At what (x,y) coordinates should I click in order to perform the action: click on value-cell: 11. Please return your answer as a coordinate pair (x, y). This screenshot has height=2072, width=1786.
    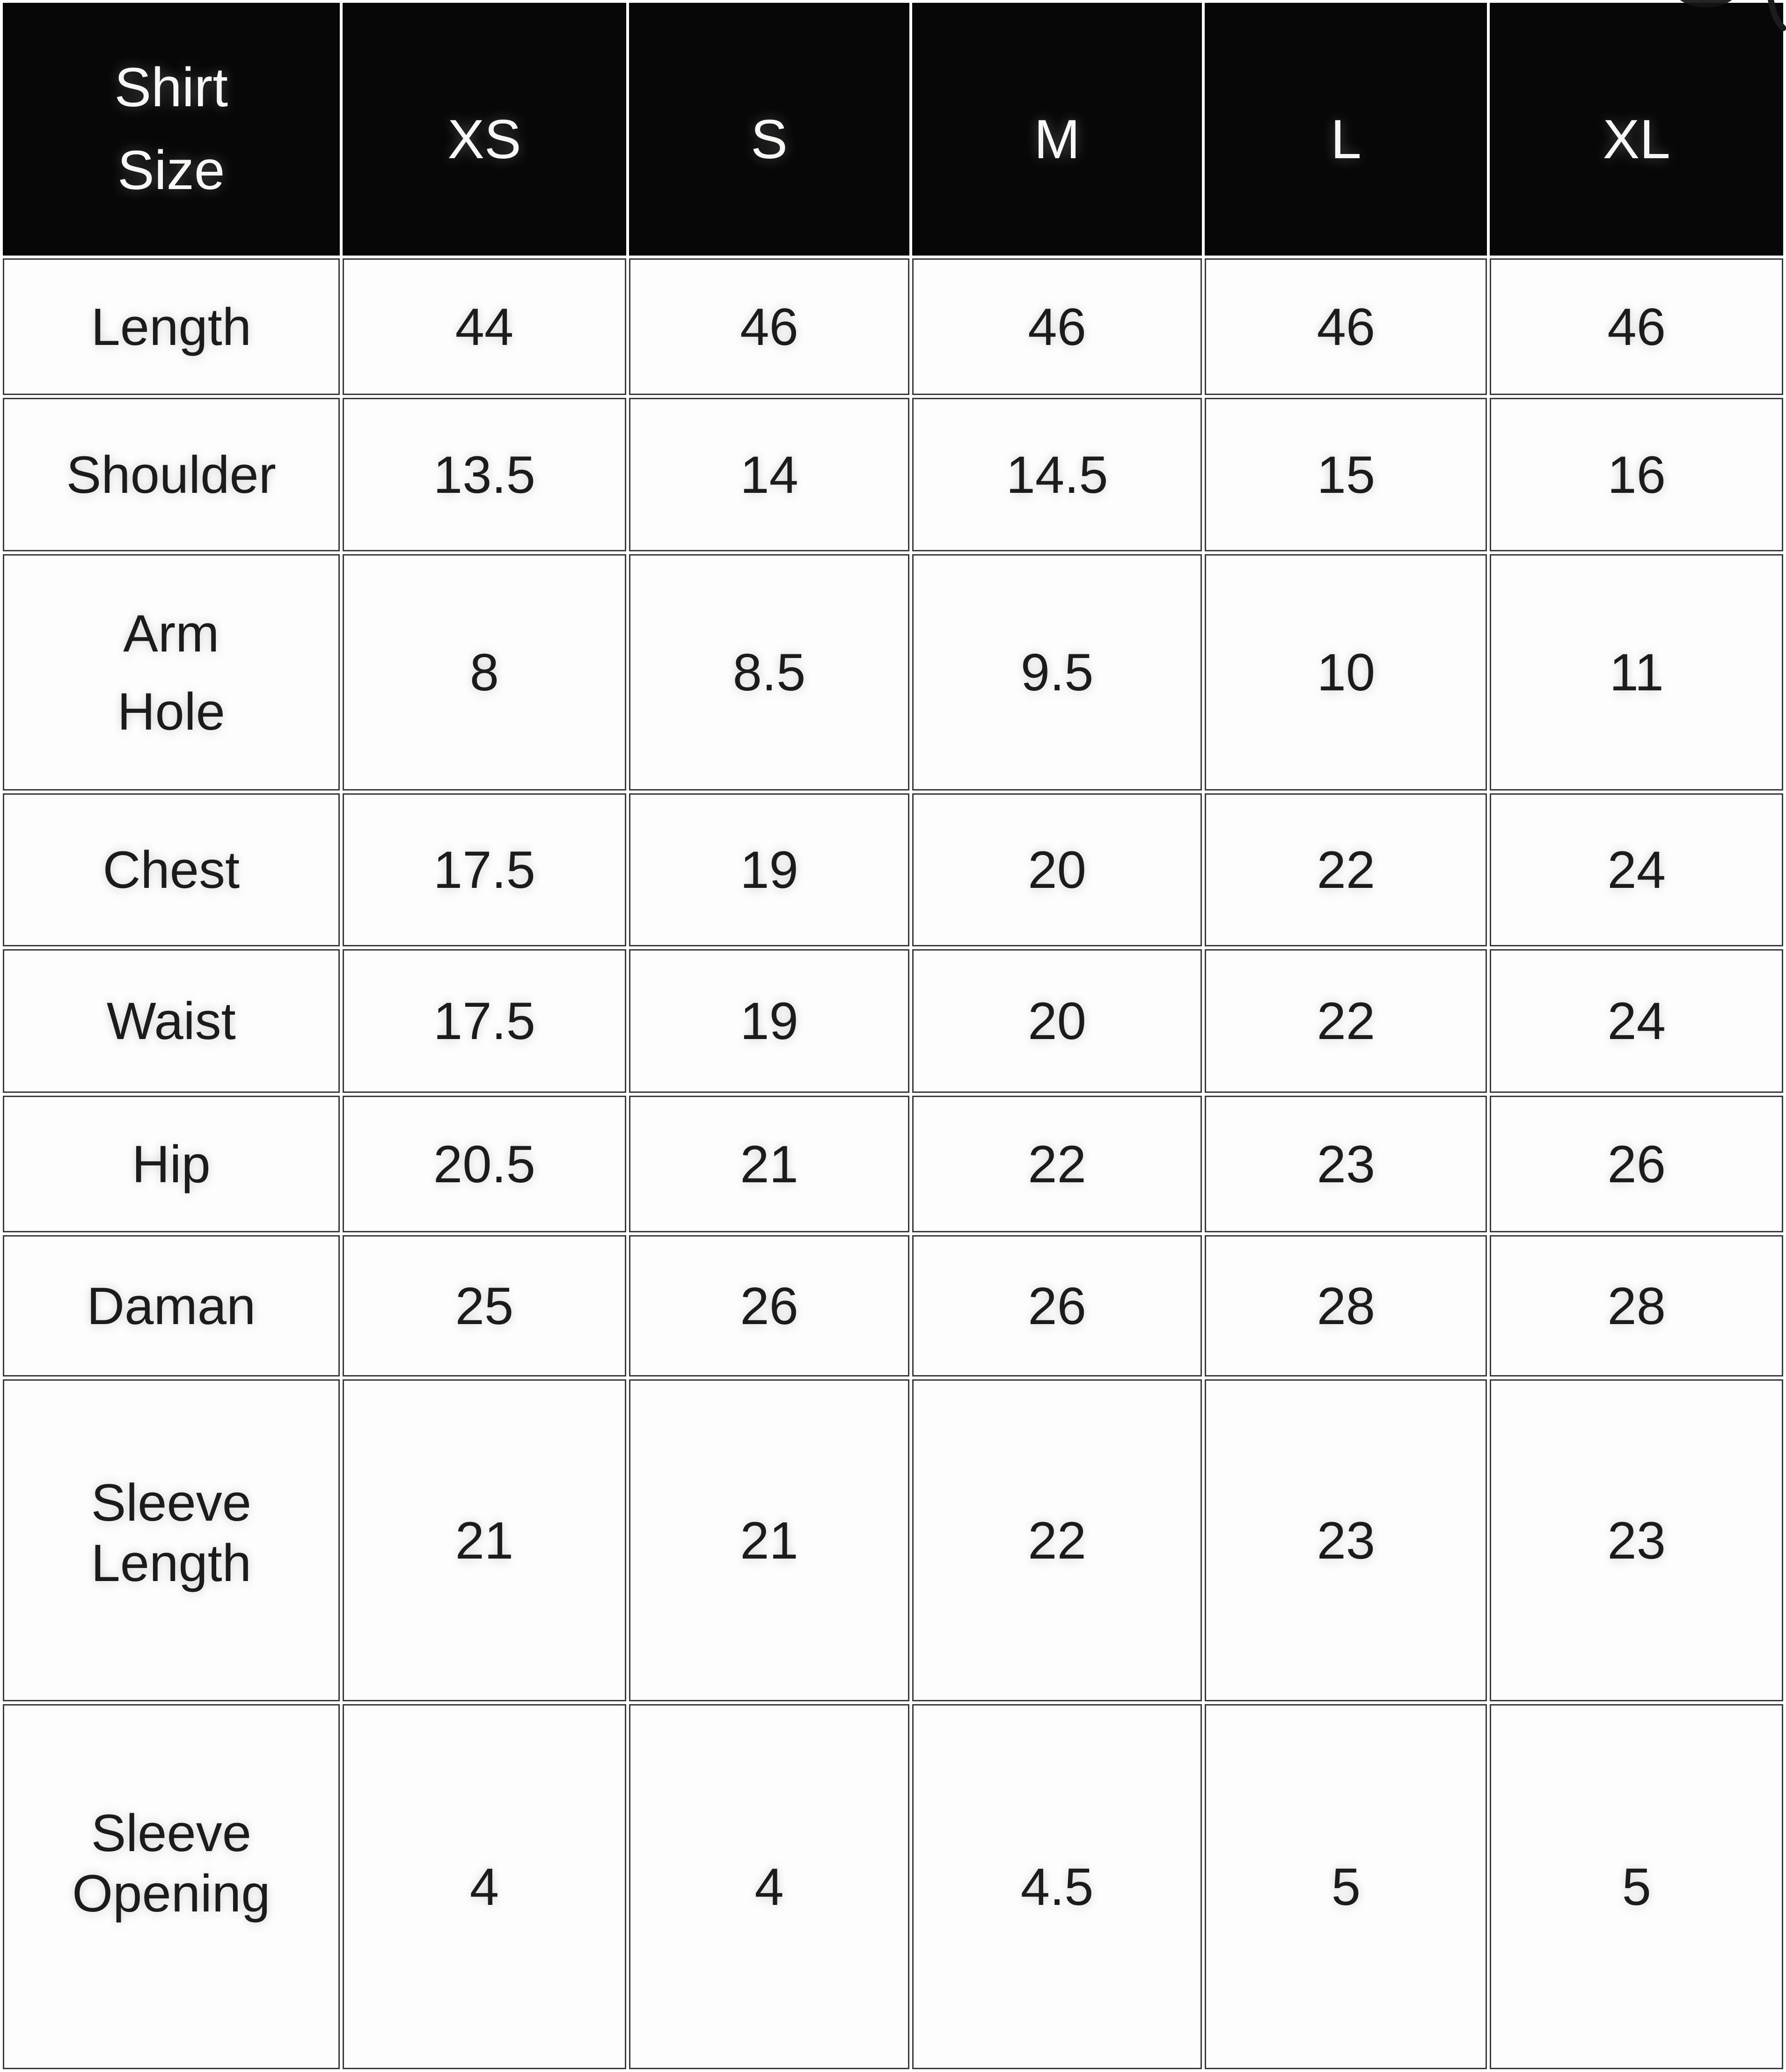
    Looking at the image, I should click on (1636, 672).